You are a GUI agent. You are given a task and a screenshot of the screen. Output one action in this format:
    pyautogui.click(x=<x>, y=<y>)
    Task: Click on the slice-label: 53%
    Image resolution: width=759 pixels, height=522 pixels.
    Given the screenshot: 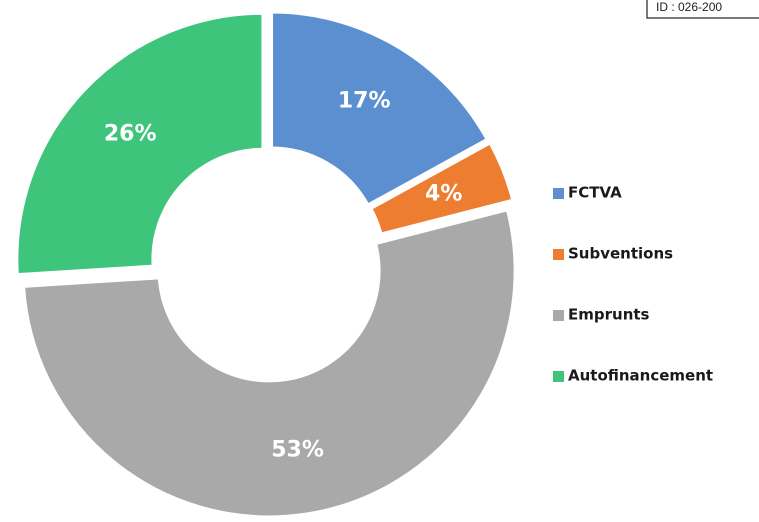 What is the action you would take?
    pyautogui.click(x=297, y=450)
    